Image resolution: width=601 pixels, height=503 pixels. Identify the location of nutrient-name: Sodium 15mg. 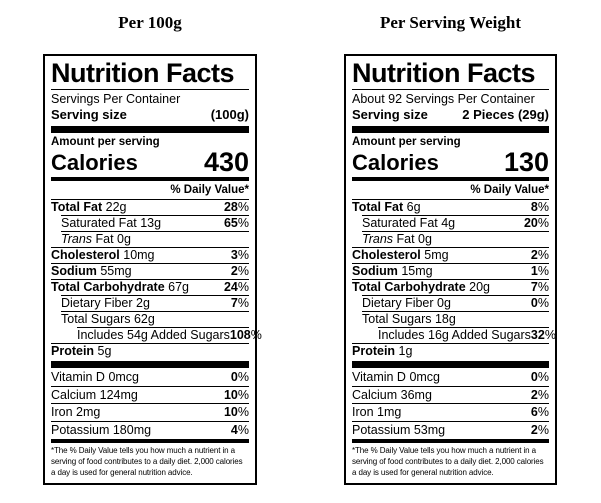
(392, 270).